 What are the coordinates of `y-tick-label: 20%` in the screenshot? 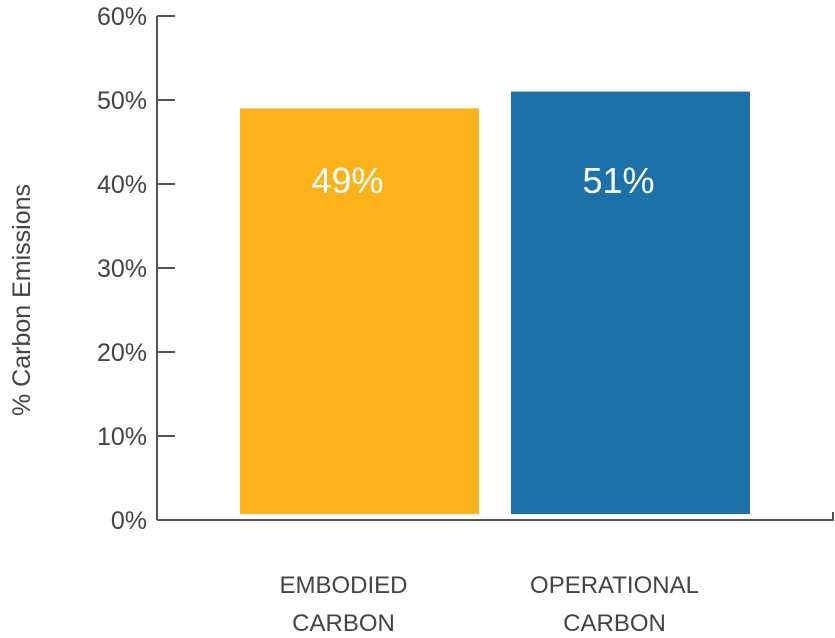 It's located at (122, 353).